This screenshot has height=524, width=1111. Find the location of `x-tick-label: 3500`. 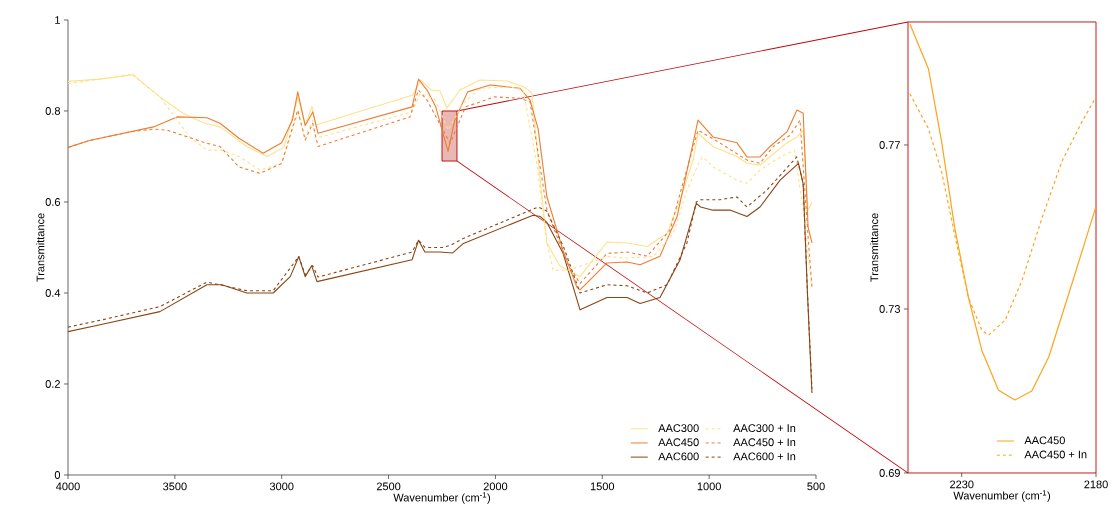

x-tick-label: 3500 is located at coordinates (175, 486).